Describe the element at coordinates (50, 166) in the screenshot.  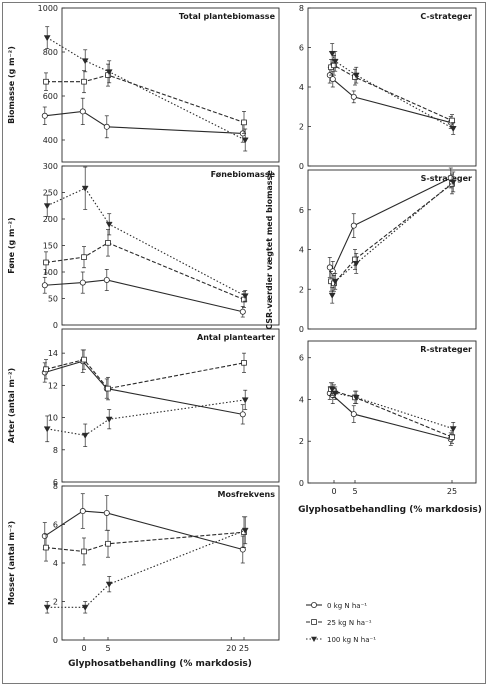
I see `y-tick-label: 300` at that location.